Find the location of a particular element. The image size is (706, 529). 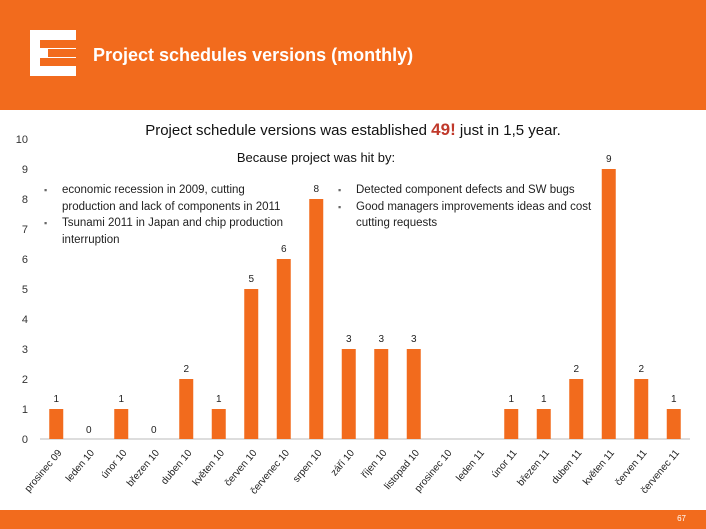

data-label: 5 is located at coordinates (251, 279).